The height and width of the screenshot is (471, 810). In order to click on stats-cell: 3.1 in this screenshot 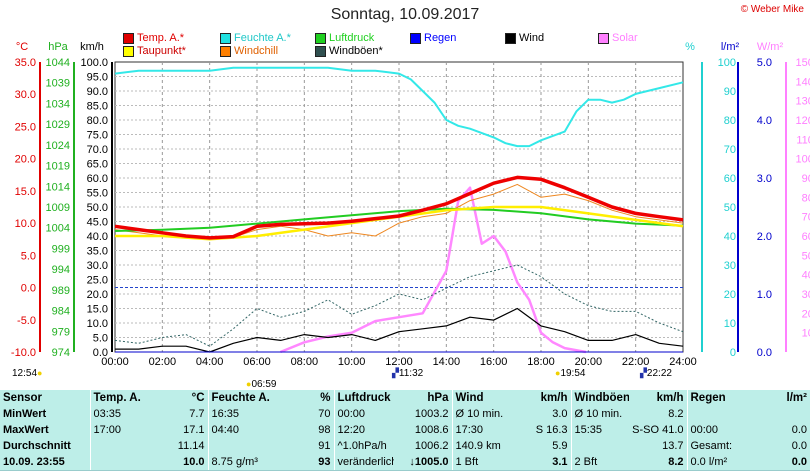, I will do `click(542, 462)`.